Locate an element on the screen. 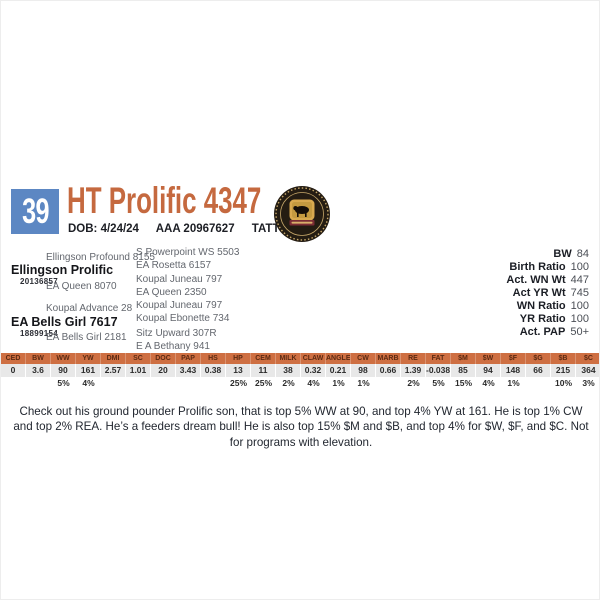 This screenshot has height=600, width=600. dob-text: DOB: 4/24/24 is located at coordinates (103, 229).